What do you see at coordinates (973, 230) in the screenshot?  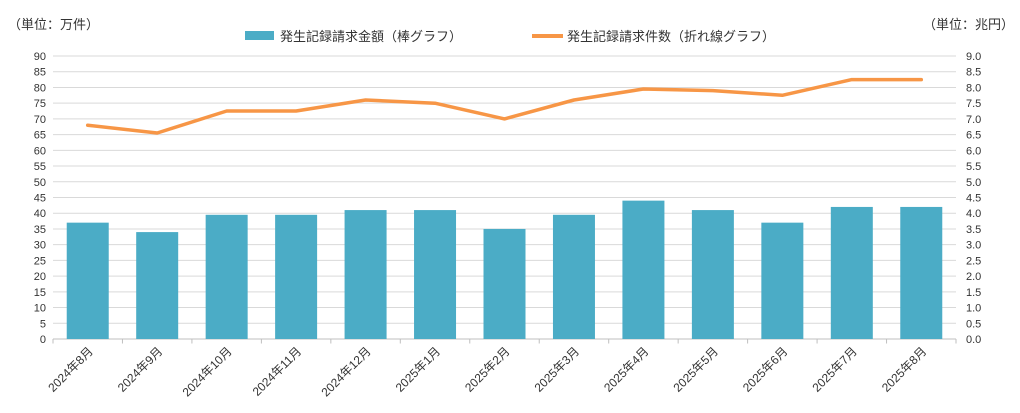 I see `right-axis-tick-label: 3.5` at bounding box center [973, 230].